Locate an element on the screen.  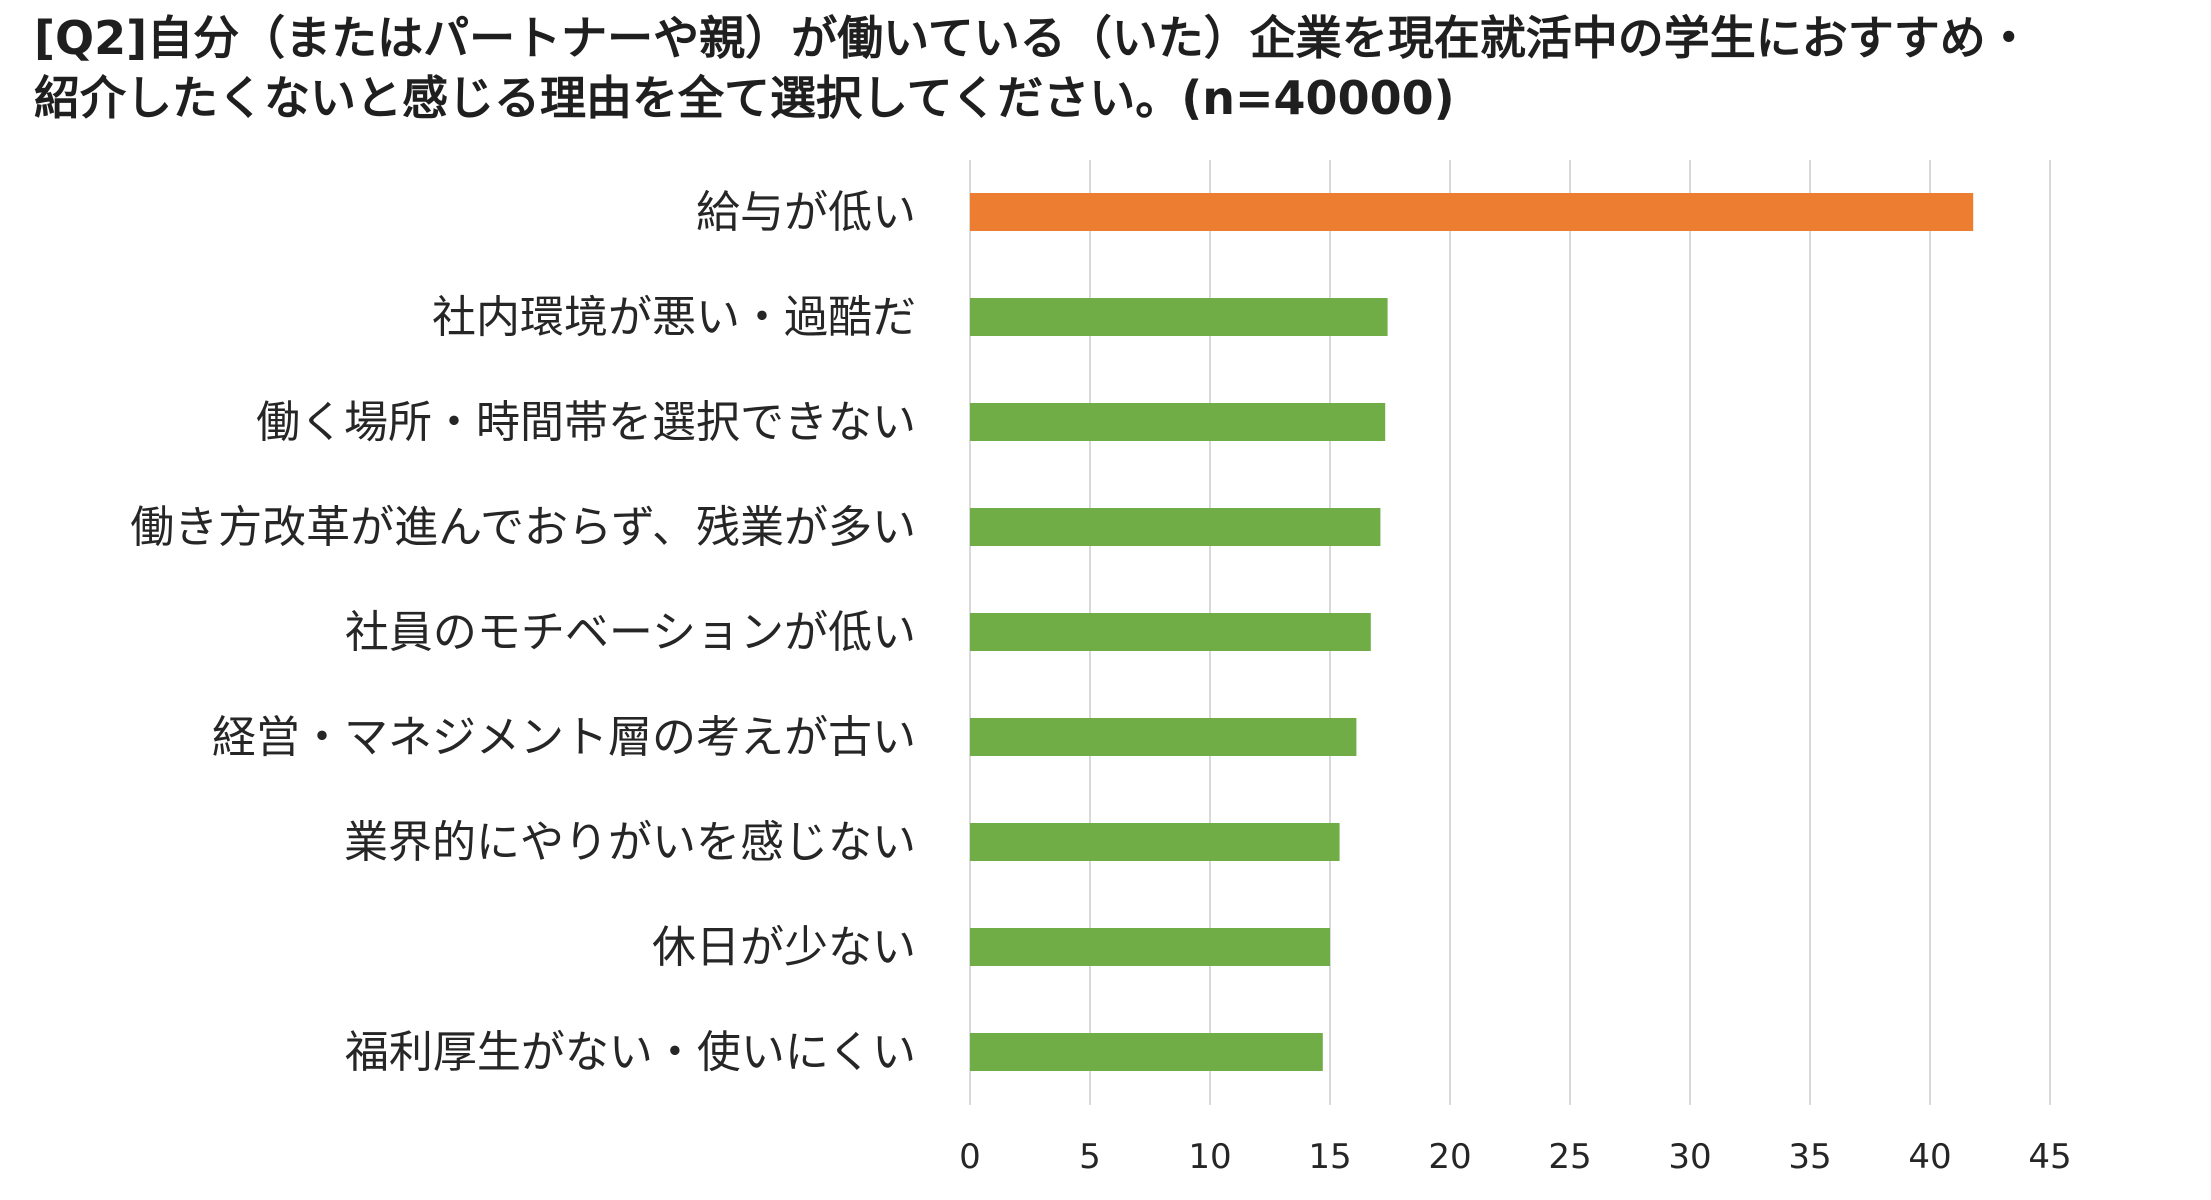
x-tick-label: 10 is located at coordinates (1209, 1157).